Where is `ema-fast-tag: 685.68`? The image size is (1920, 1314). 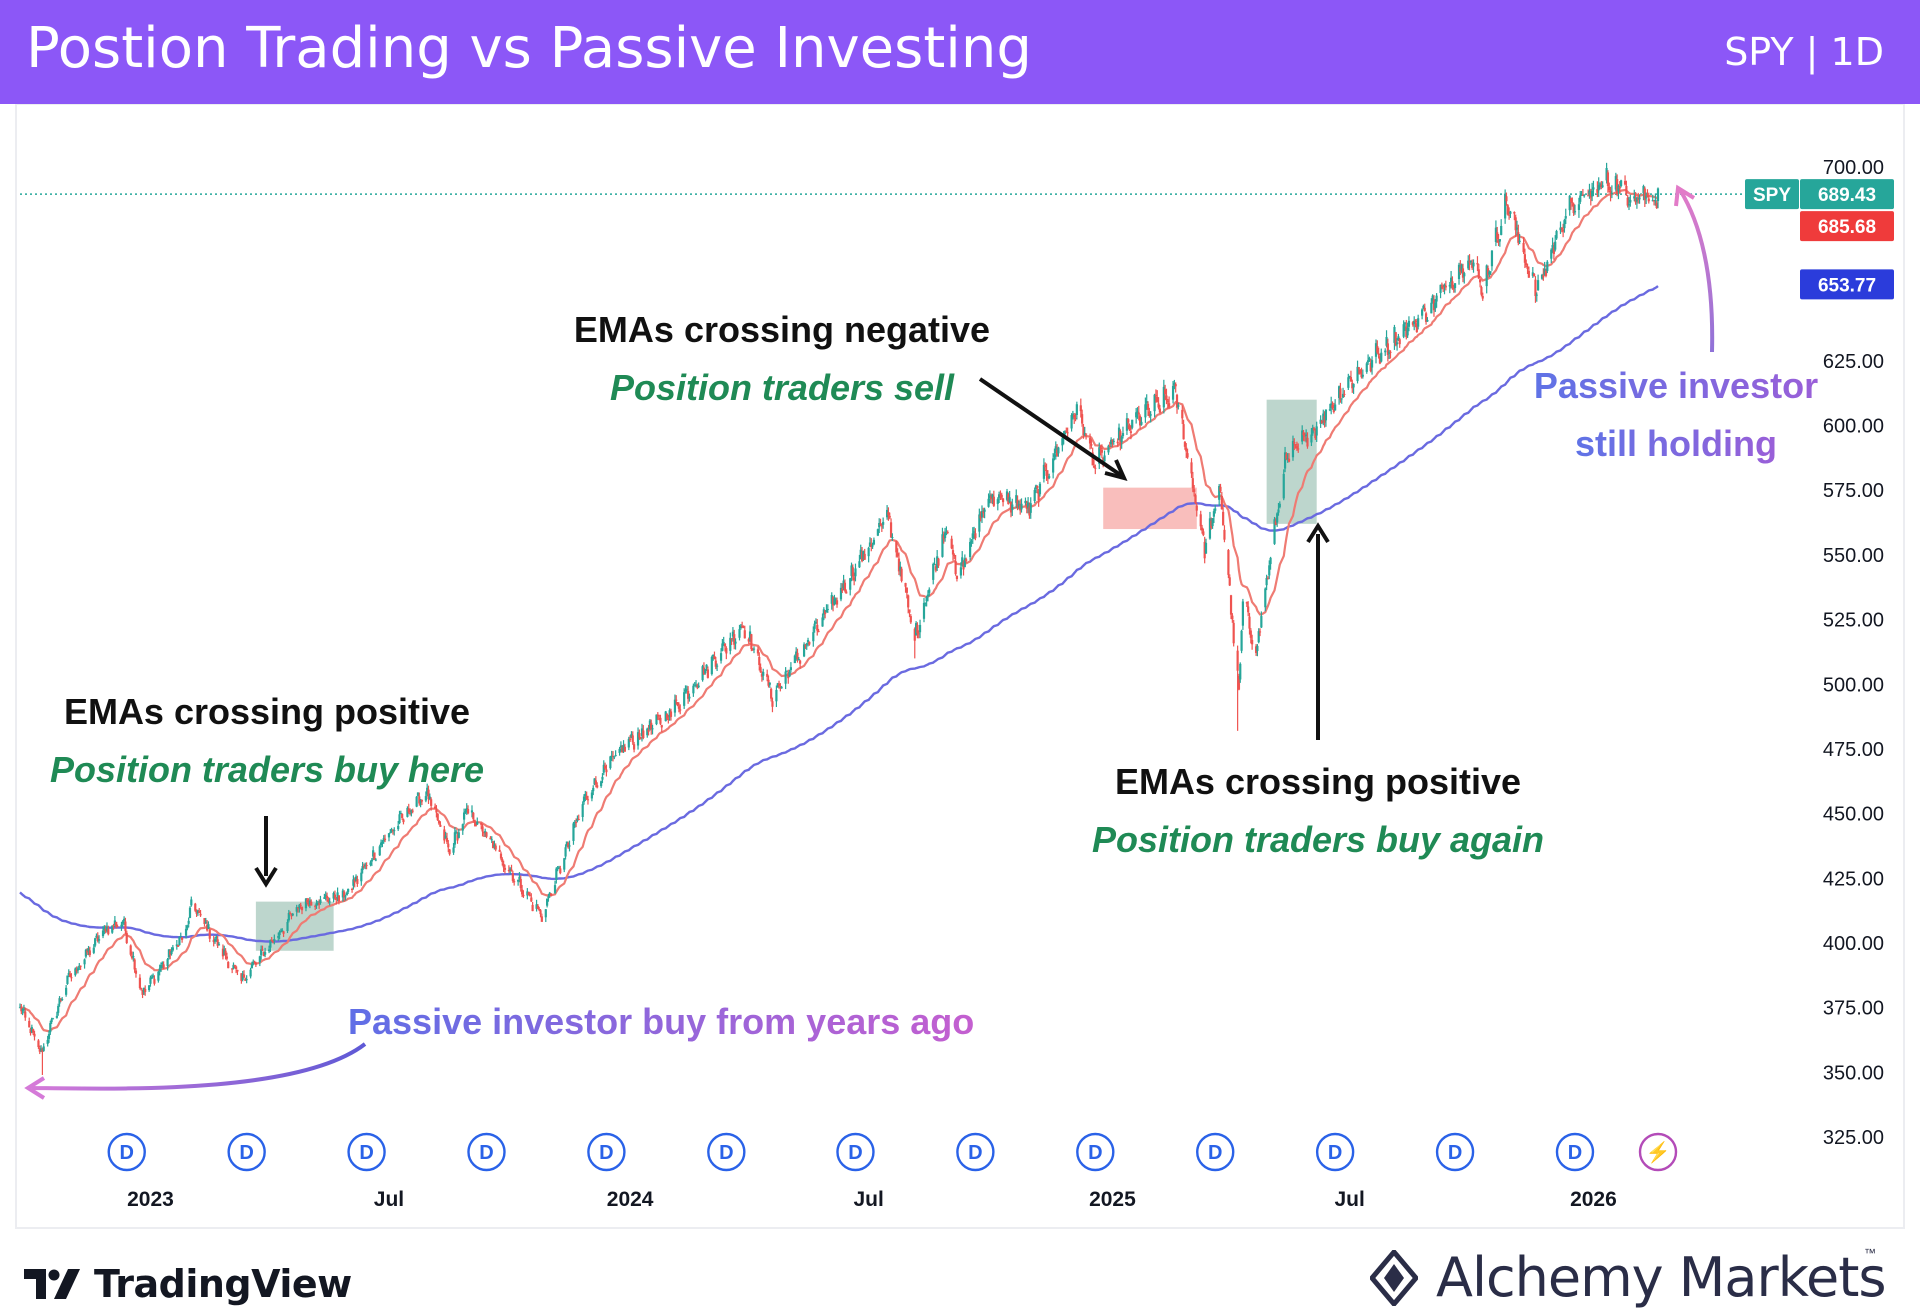 ema-fast-tag: 685.68 is located at coordinates (1847, 226).